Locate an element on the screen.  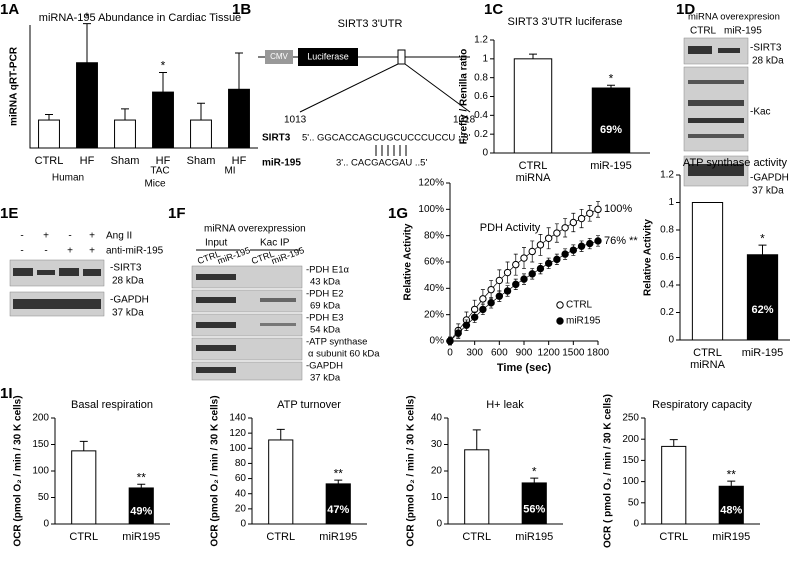
y-tick-label: 250 is located at coordinates (630, 418).